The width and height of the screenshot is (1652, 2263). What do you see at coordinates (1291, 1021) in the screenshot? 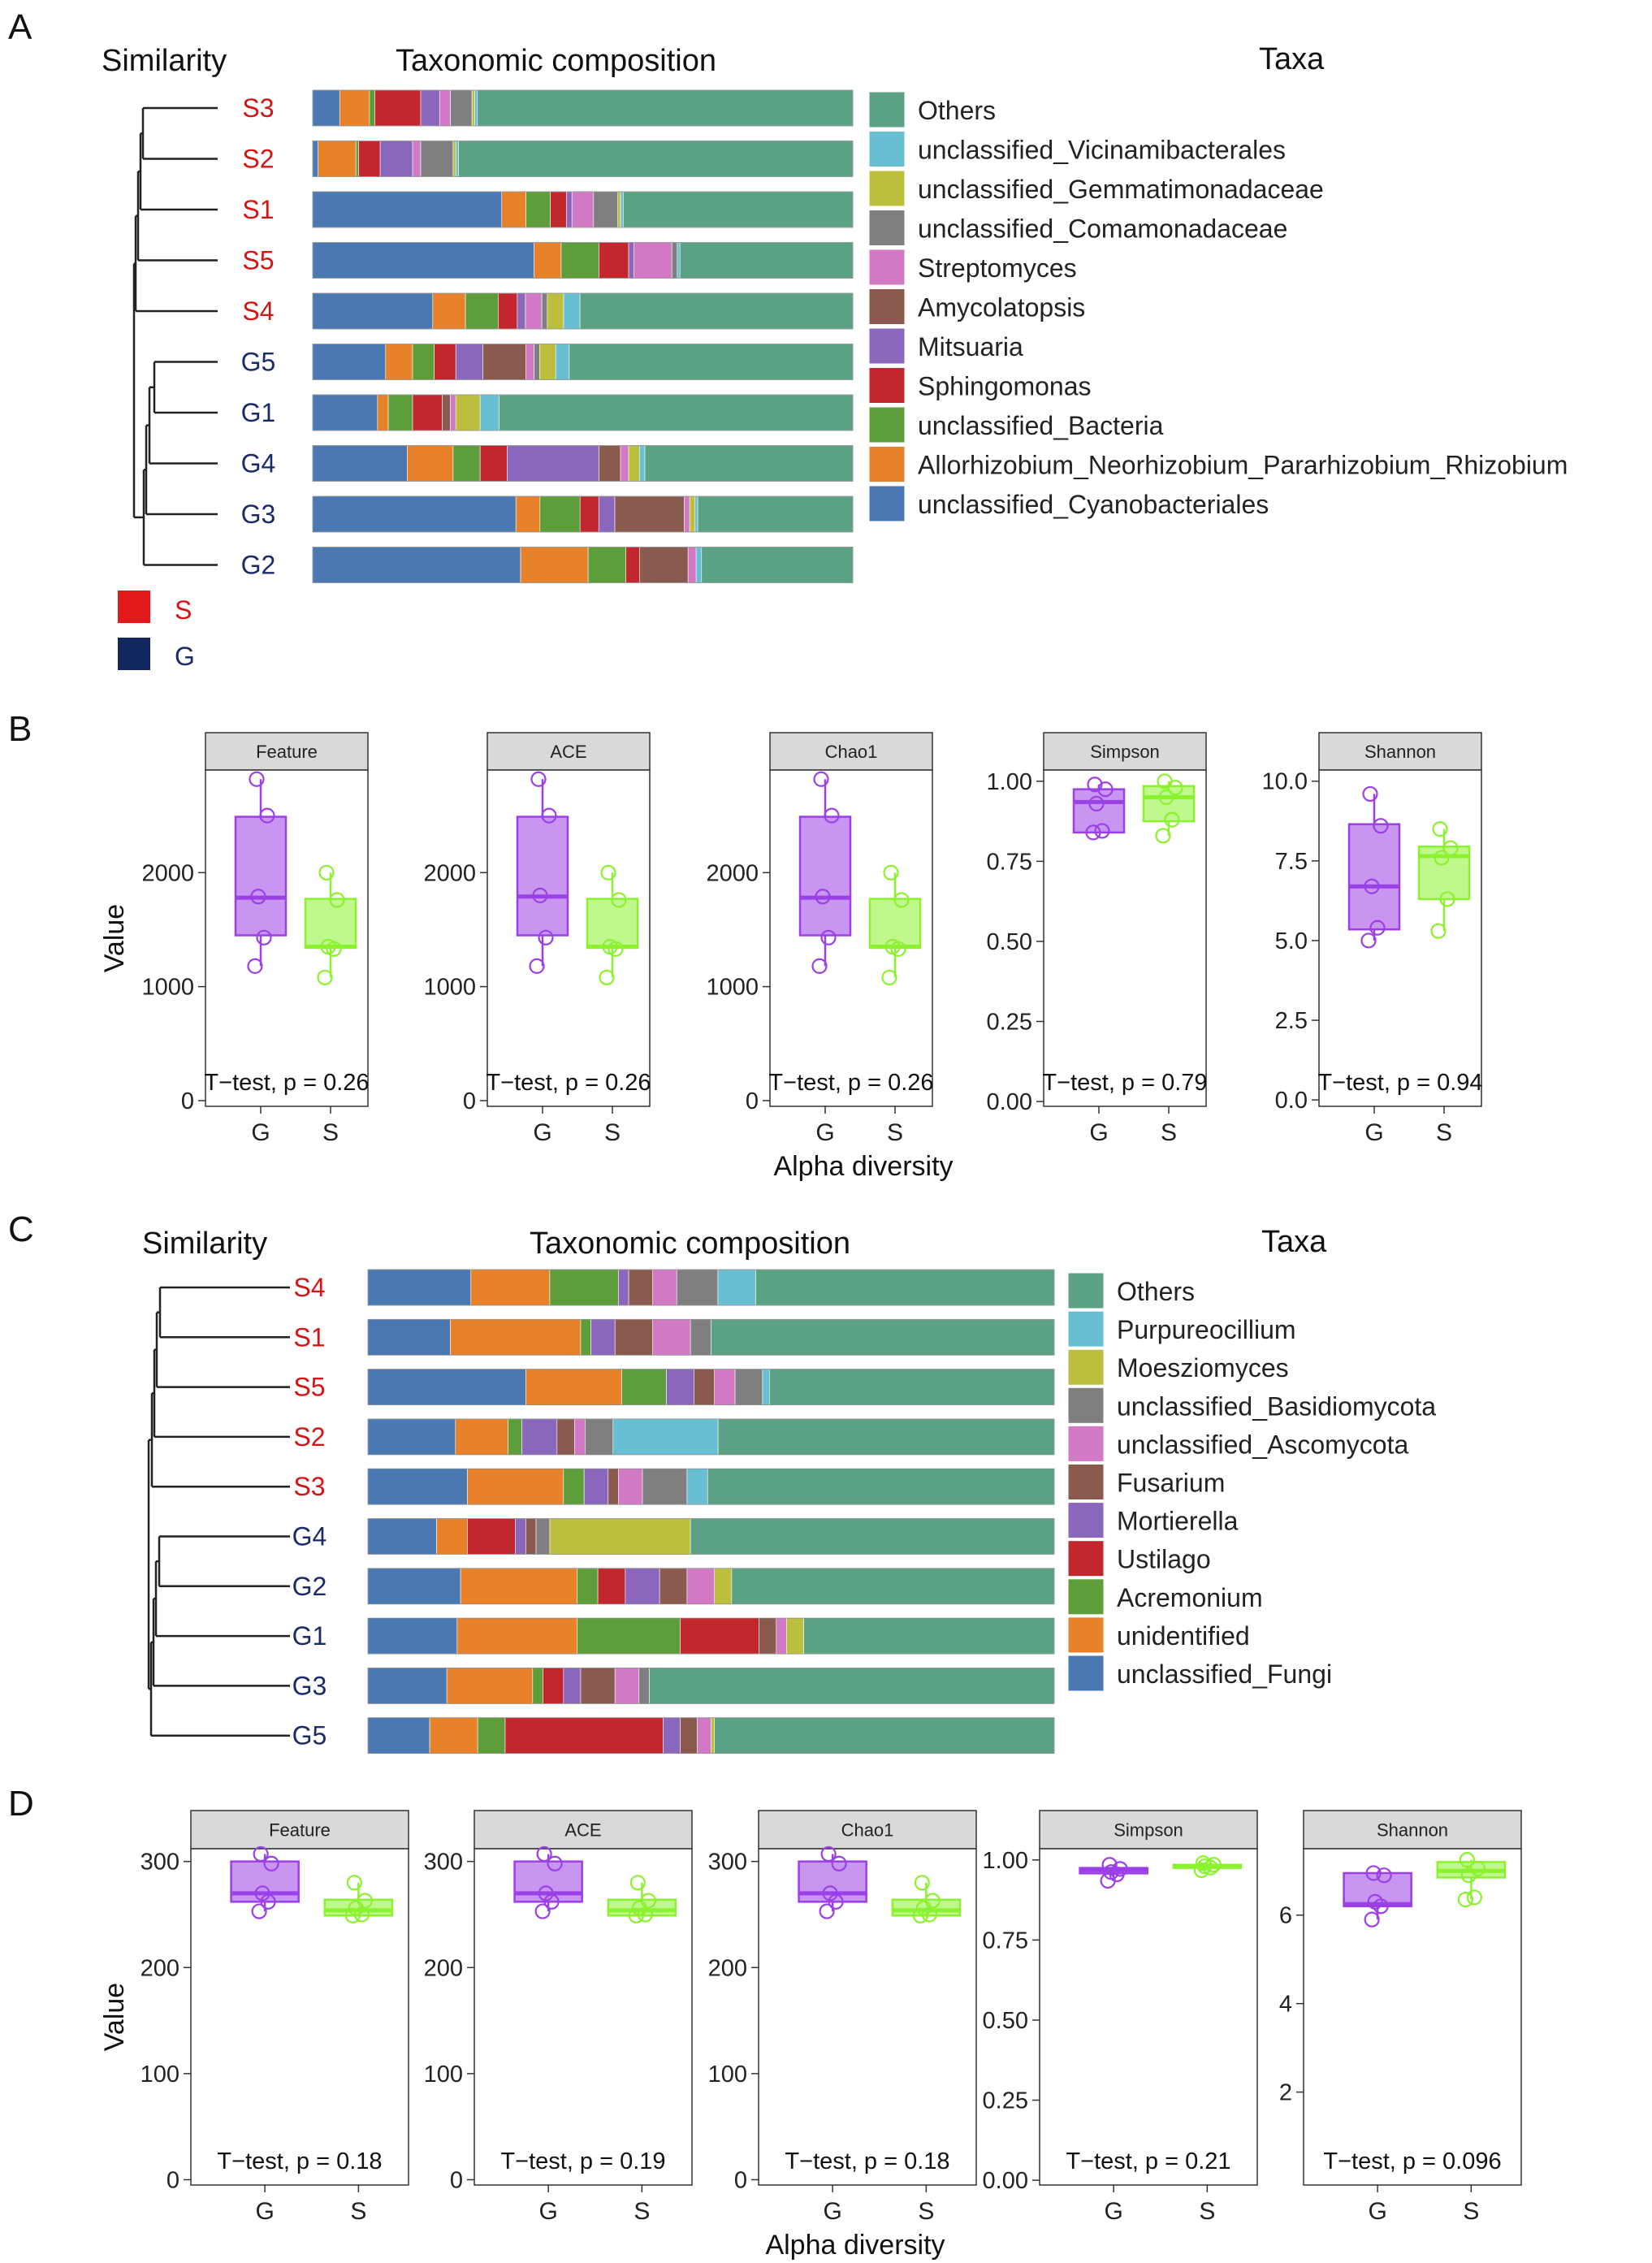
I see `y-tick-label: 2.5` at bounding box center [1291, 1021].